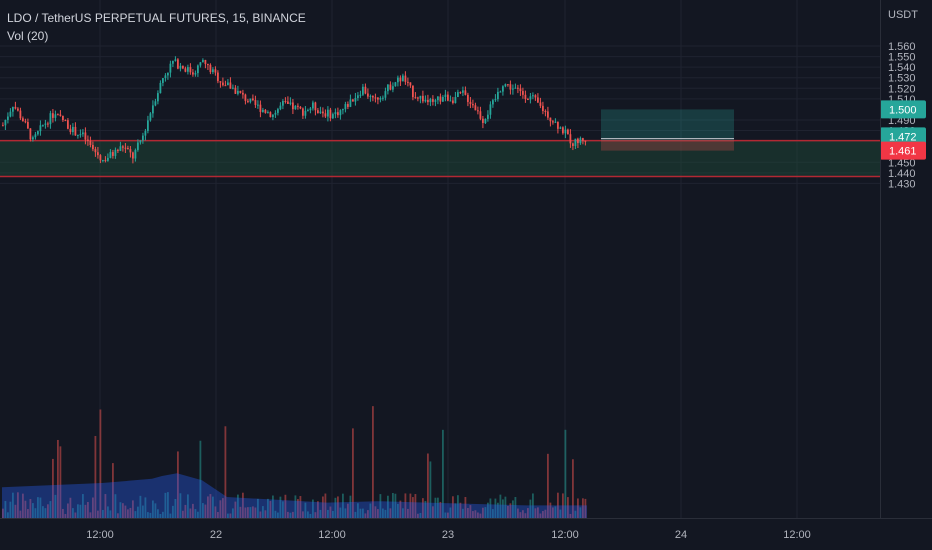 The width and height of the screenshot is (932, 550). Describe the element at coordinates (902, 68) in the screenshot. I see `price-tick-label: 1.540` at that location.